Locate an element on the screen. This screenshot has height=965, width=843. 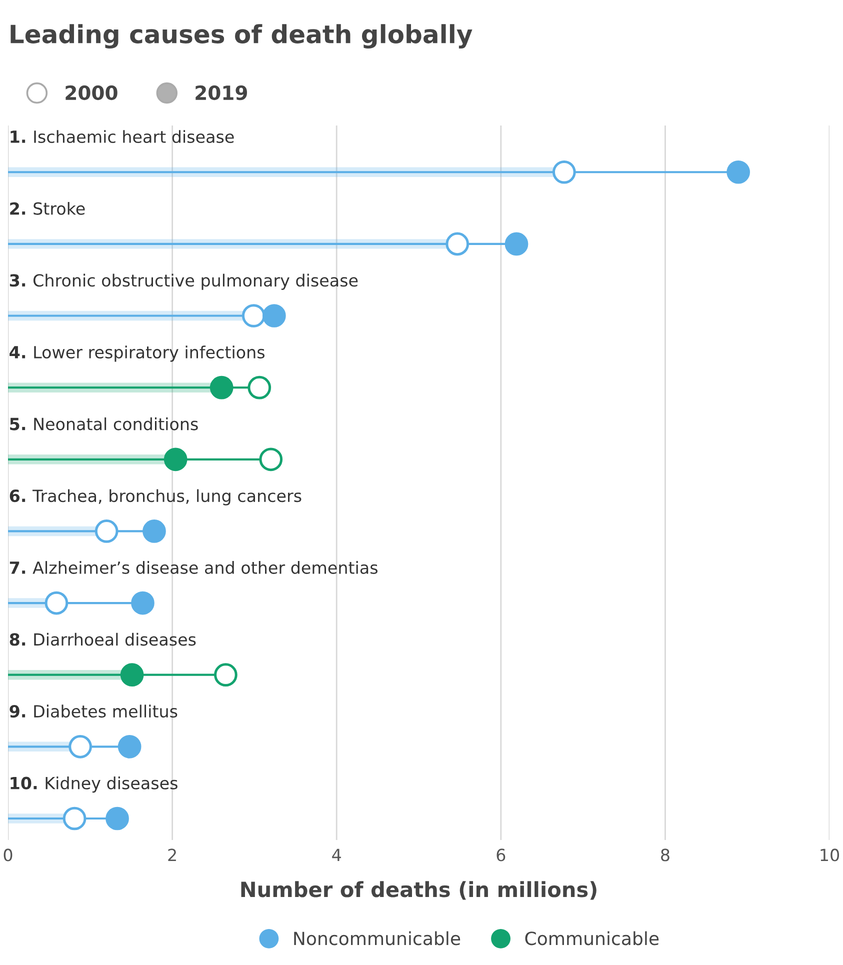
text: Noncommunicable is located at coordinates (377, 938).